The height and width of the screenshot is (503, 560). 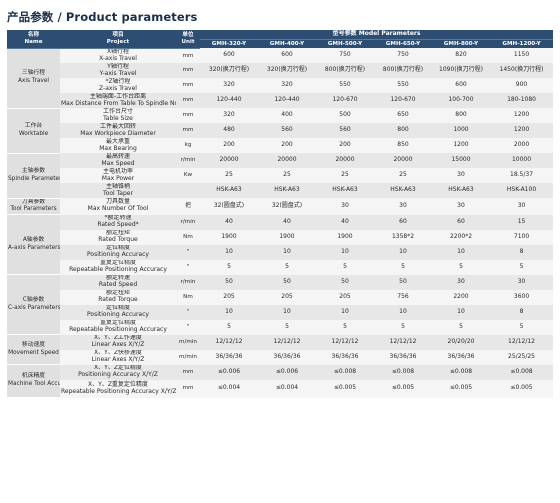 I want to click on category-cell: 工作台 Worktable, so click(x=33, y=131).